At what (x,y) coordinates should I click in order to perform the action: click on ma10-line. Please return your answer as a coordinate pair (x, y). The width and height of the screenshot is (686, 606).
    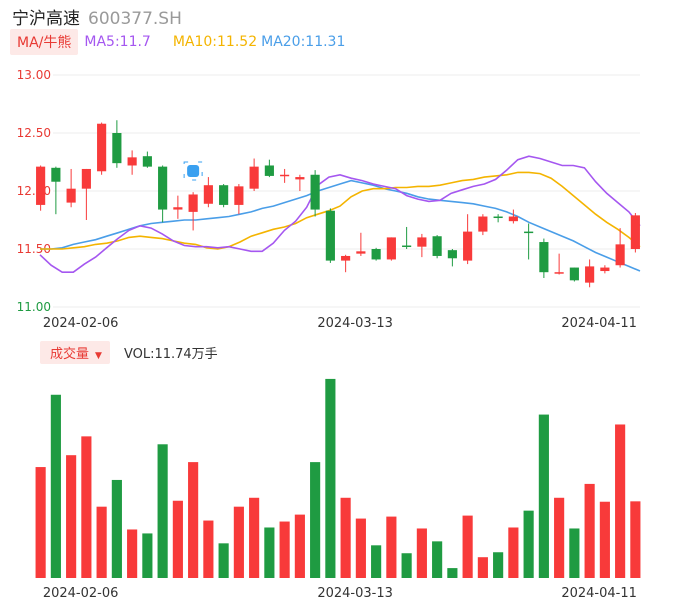
    Looking at the image, I should click on (340, 210).